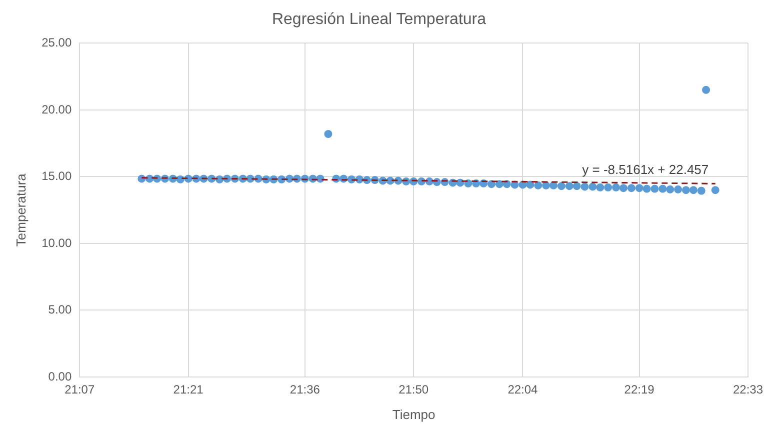 The width and height of the screenshot is (783, 437). I want to click on chart-title: Regresión Lineal Temperatura, so click(379, 19).